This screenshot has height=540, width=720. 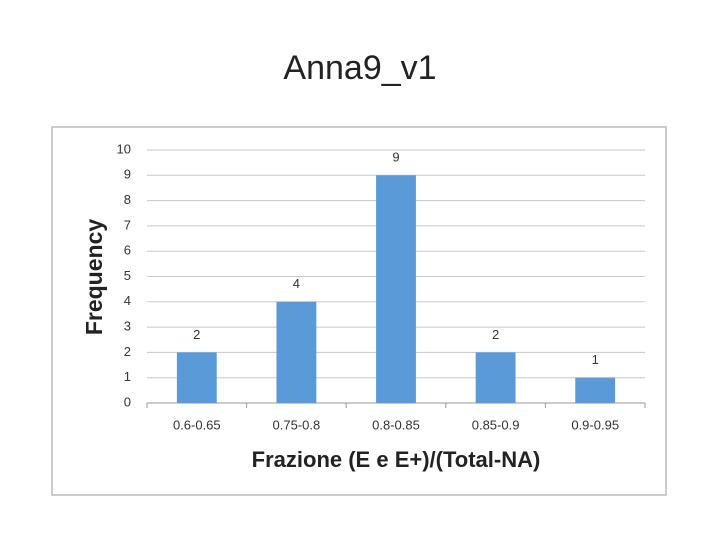 I want to click on y-tick-label: 10, so click(x=124, y=148).